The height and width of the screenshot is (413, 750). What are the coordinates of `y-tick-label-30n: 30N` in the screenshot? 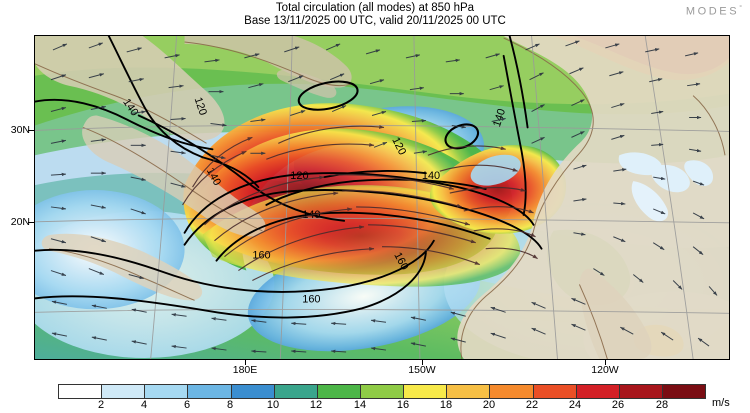 It's located at (20, 130).